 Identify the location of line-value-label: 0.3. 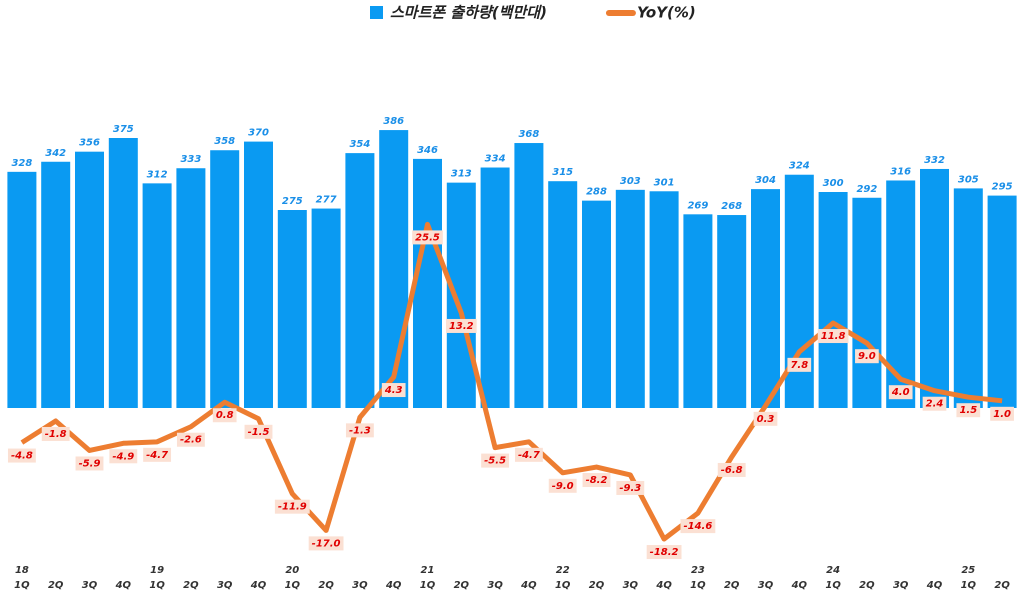
(765, 418).